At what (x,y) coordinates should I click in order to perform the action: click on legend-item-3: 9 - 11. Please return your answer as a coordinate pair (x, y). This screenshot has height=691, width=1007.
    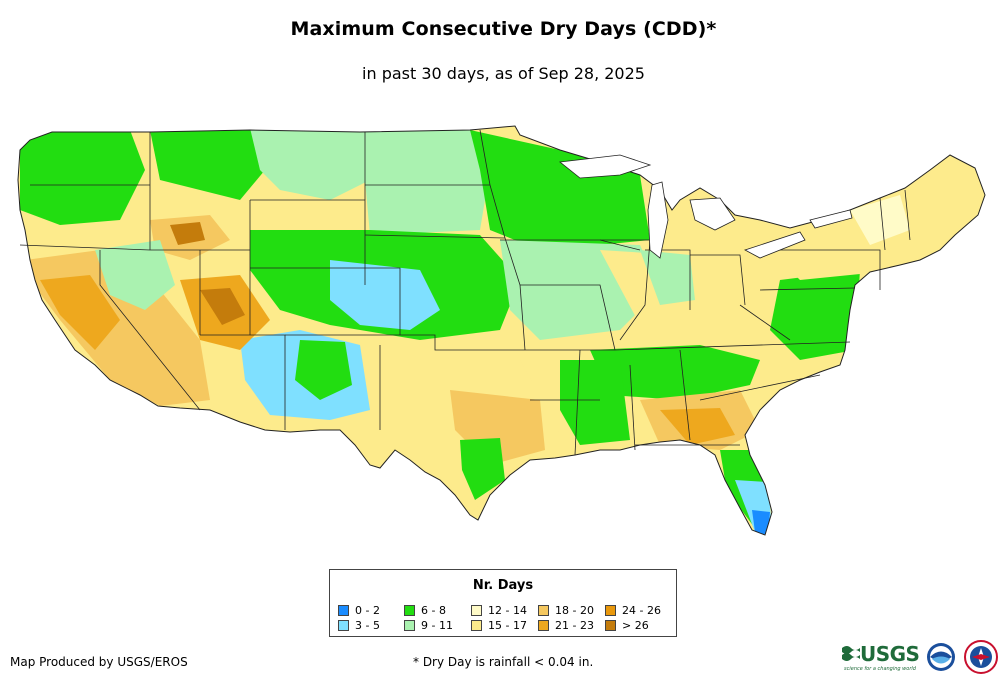
    Looking at the image, I should click on (428, 625).